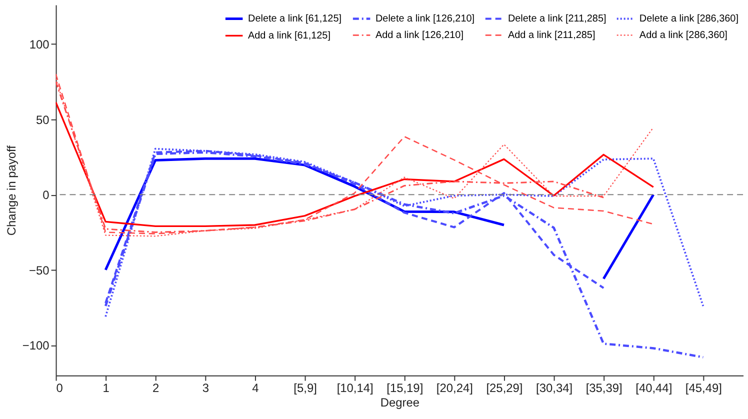 Image resolution: width=748 pixels, height=419 pixels. What do you see at coordinates (60, 387) in the screenshot?
I see `x-tick-label: 0` at bounding box center [60, 387].